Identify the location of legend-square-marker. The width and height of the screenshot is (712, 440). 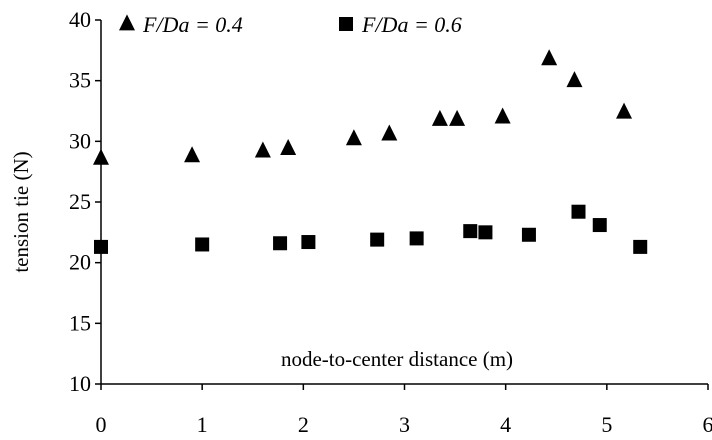
(346, 24).